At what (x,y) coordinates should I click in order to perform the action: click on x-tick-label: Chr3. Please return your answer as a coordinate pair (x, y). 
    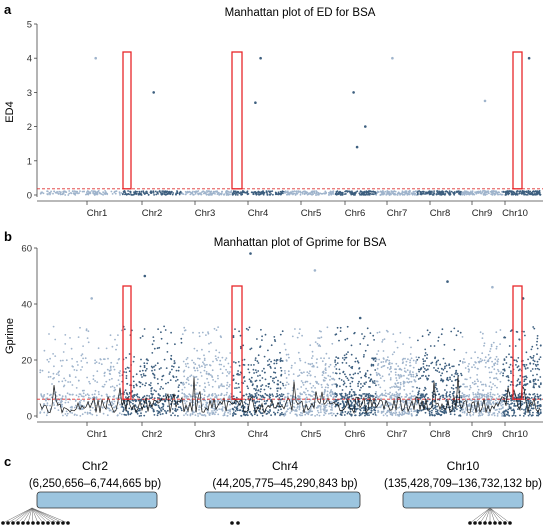
    Looking at the image, I should click on (205, 434).